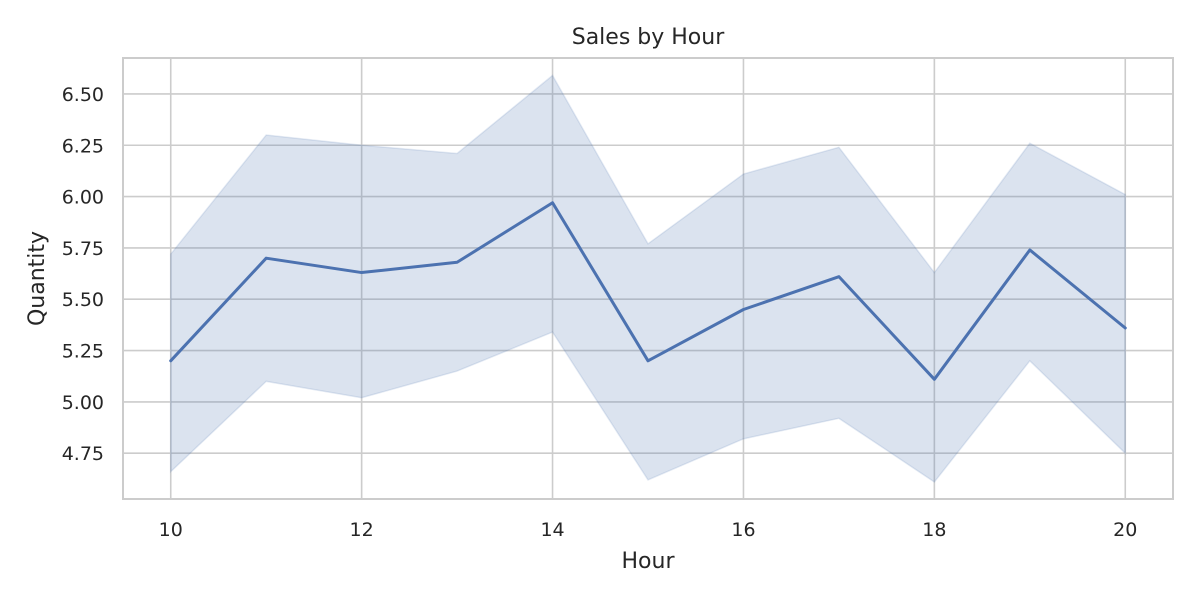 The width and height of the screenshot is (1200, 600). Describe the element at coordinates (83, 198) in the screenshot. I see `y-tick-label: 6.00` at that location.